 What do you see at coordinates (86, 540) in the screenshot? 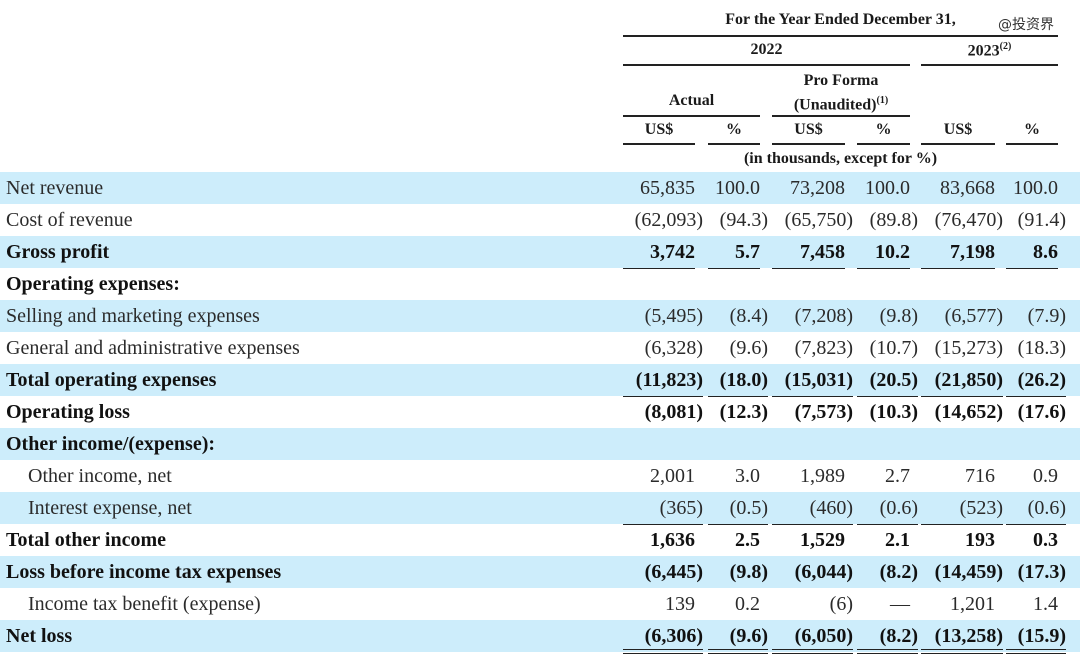
I see `row-label: Total other income` at bounding box center [86, 540].